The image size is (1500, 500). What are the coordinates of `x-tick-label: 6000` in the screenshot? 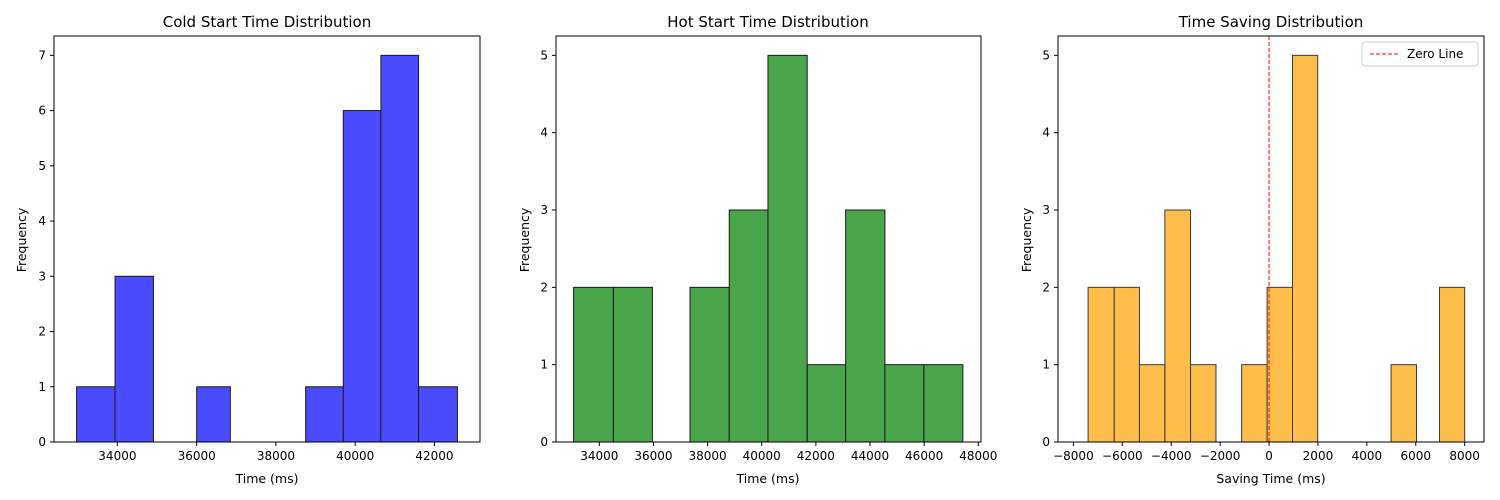 It's located at (1415, 456).